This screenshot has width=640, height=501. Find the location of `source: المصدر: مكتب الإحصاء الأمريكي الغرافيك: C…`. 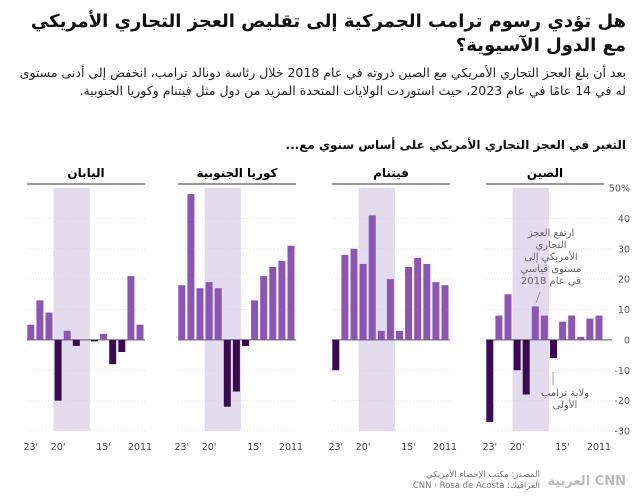

source: المصدر: مكتب الإحصاء الأمريكي الغرافيك: C… is located at coordinates (476, 481).